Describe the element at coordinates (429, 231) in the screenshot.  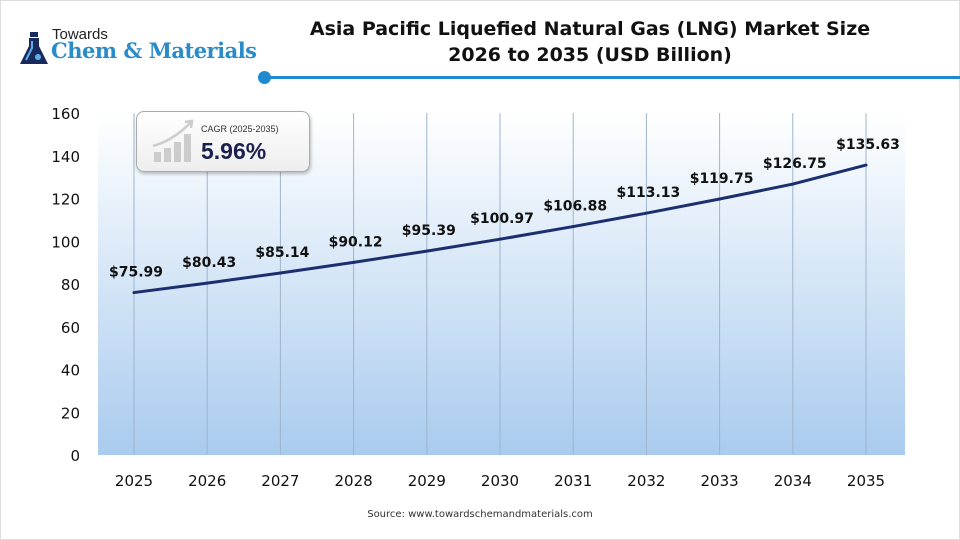
I see `data-label: $95.39` at that location.